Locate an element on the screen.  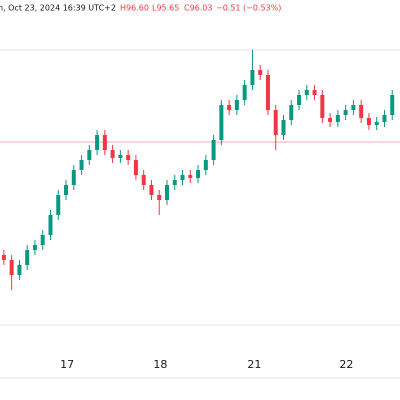
x-tick-label: 21 is located at coordinates (254, 364).